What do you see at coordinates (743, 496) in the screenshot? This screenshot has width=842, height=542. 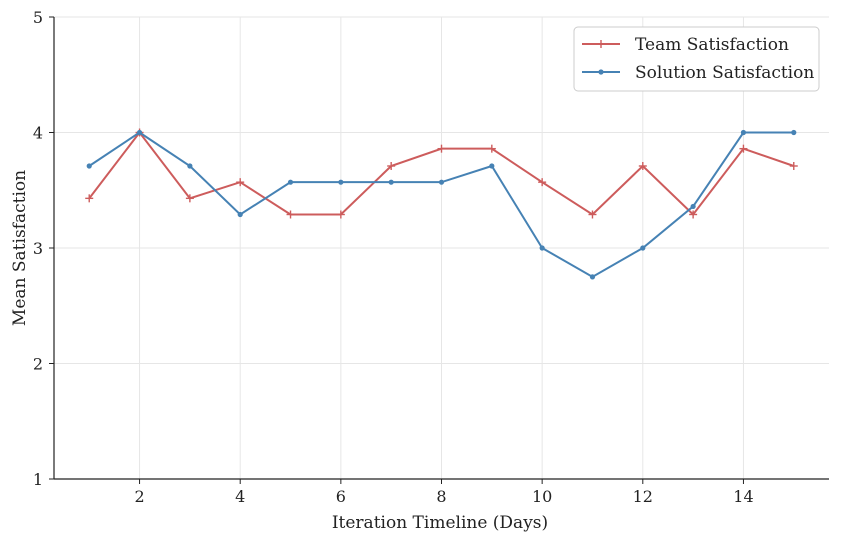 I see `x-tick-label: 14` at bounding box center [743, 496].